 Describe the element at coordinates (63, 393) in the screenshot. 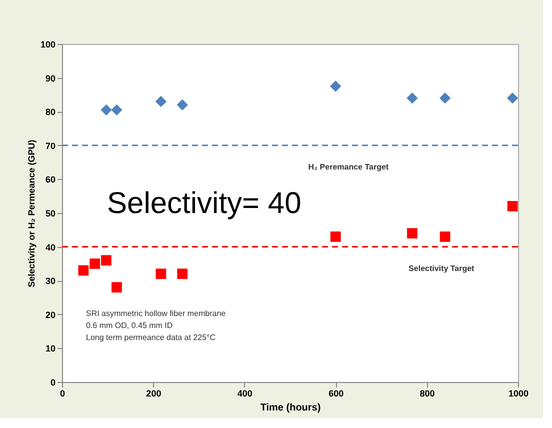

I see `x-tick-label: 0` at that location.